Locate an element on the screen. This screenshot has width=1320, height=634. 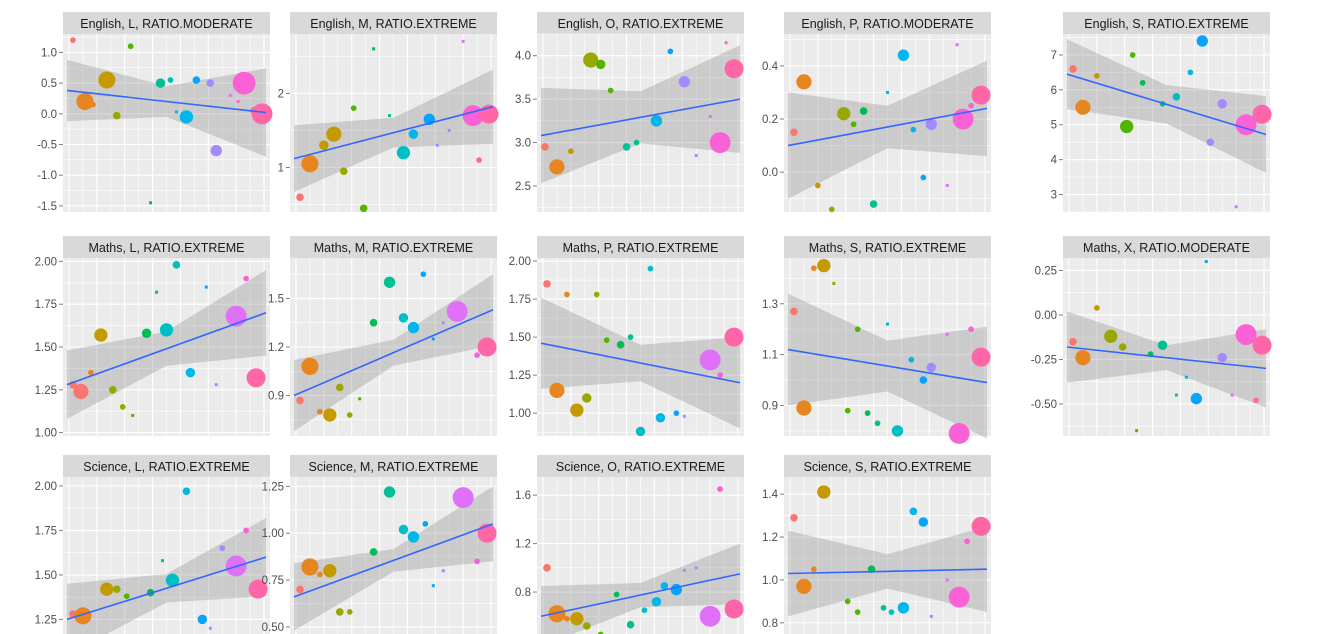
y-tick-label: 0.00 is located at coordinates (1046, 316).